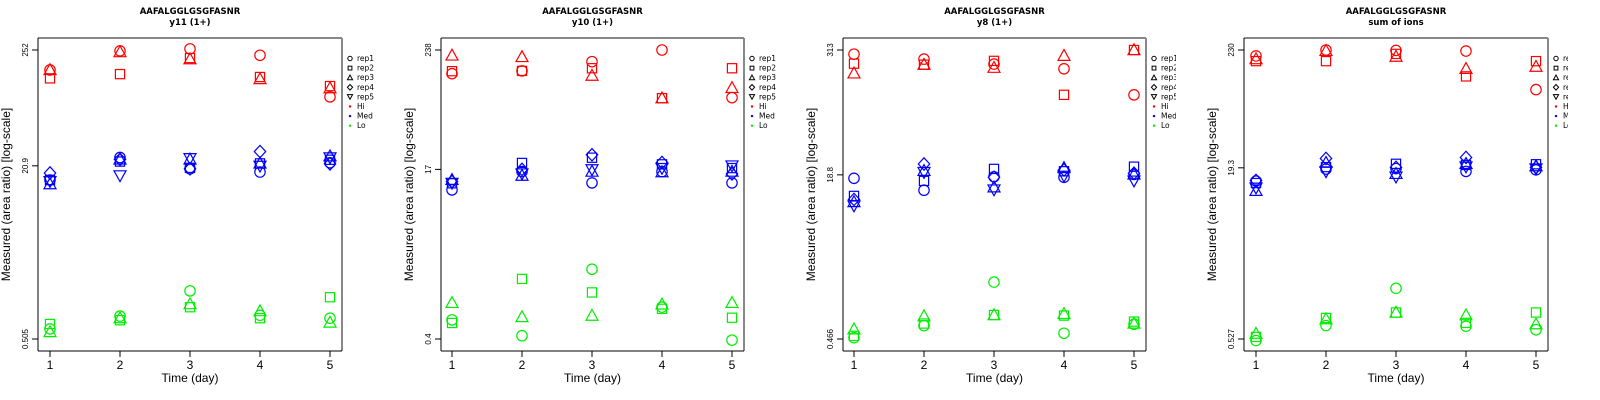 The height and width of the screenshot is (400, 1600). I want to click on data-point-med-rep1, so click(732, 183).